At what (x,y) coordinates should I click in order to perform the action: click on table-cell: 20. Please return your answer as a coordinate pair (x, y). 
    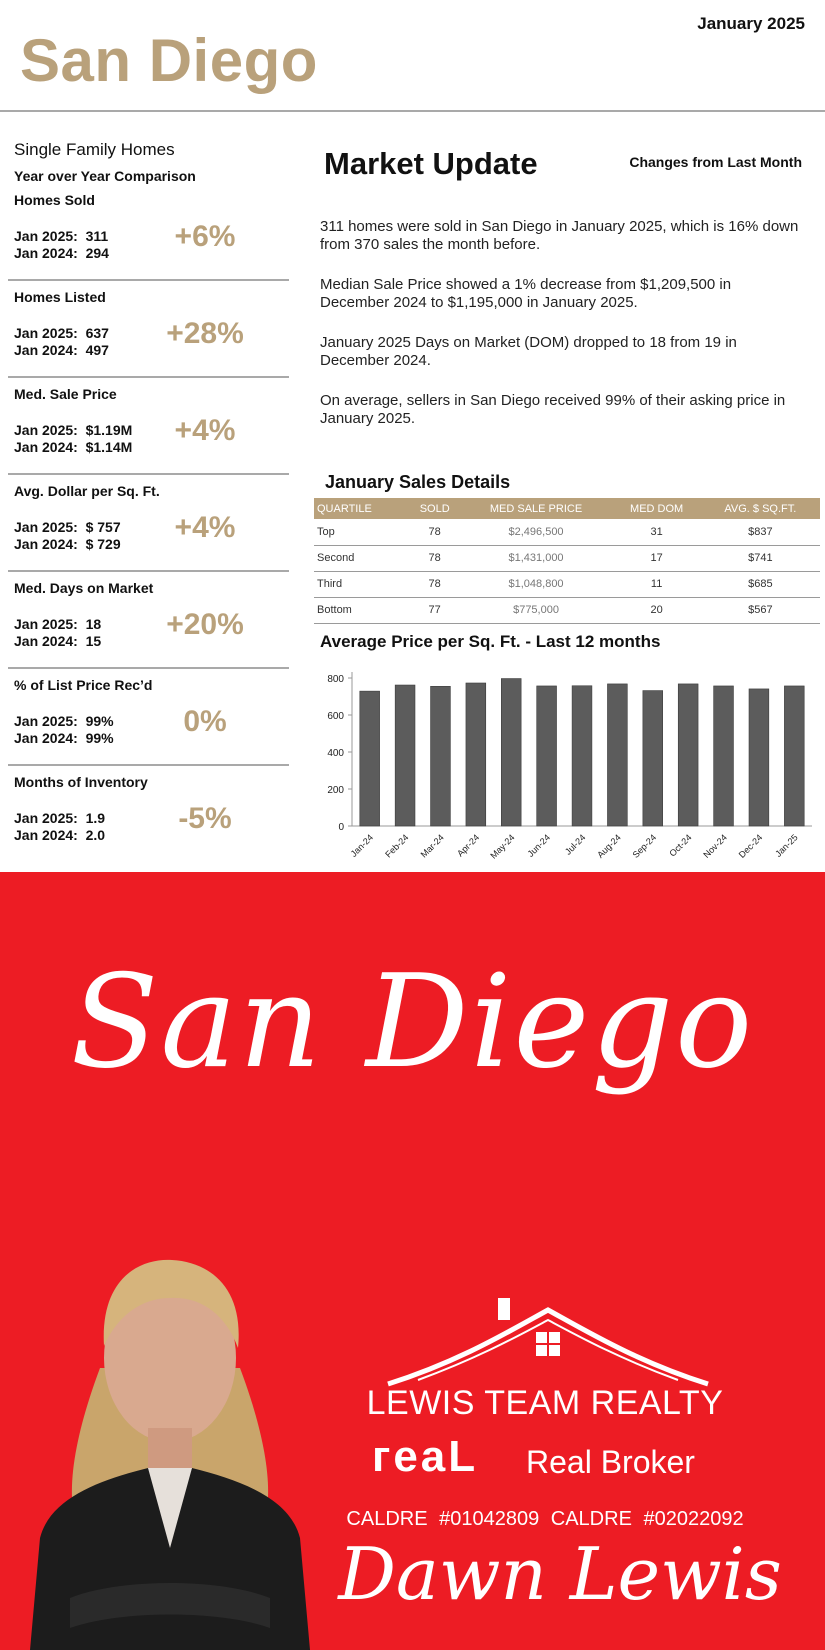
    Looking at the image, I should click on (656, 610).